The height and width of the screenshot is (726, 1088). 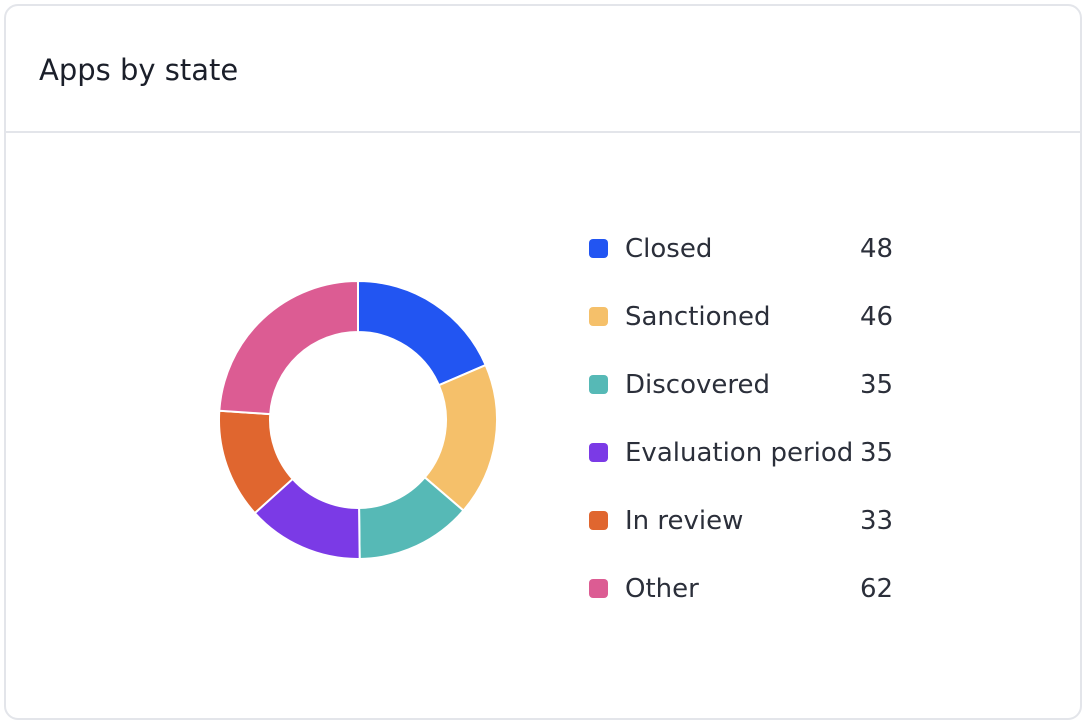 I want to click on legend-item-sanctioned: Sanctioned 46, so click(x=746, y=333).